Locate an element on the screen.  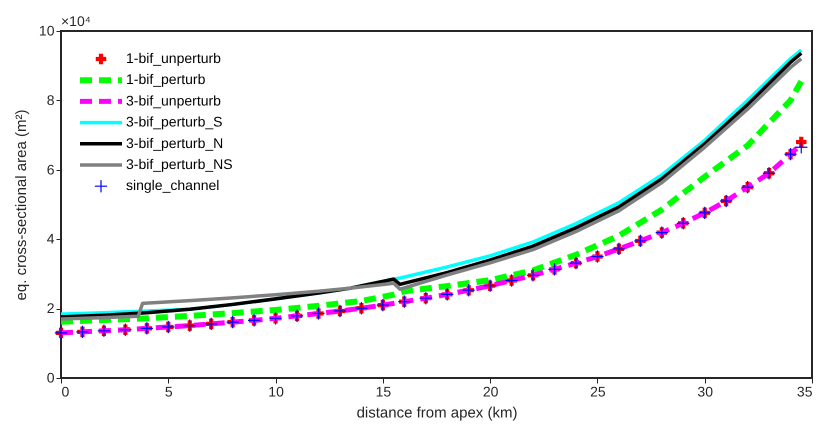
legend-label: 3-bif_perturb_NS is located at coordinates (179, 164).